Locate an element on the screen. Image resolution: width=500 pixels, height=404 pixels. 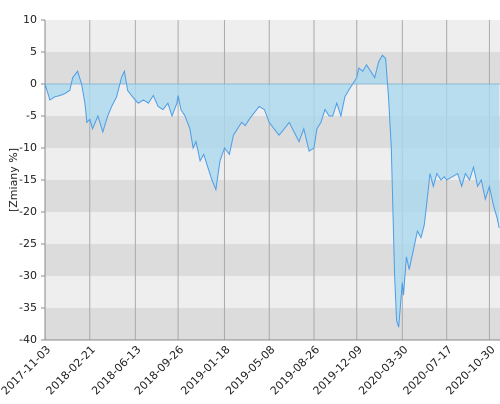
y-tick-label: -5 is located at coordinates (31, 115).